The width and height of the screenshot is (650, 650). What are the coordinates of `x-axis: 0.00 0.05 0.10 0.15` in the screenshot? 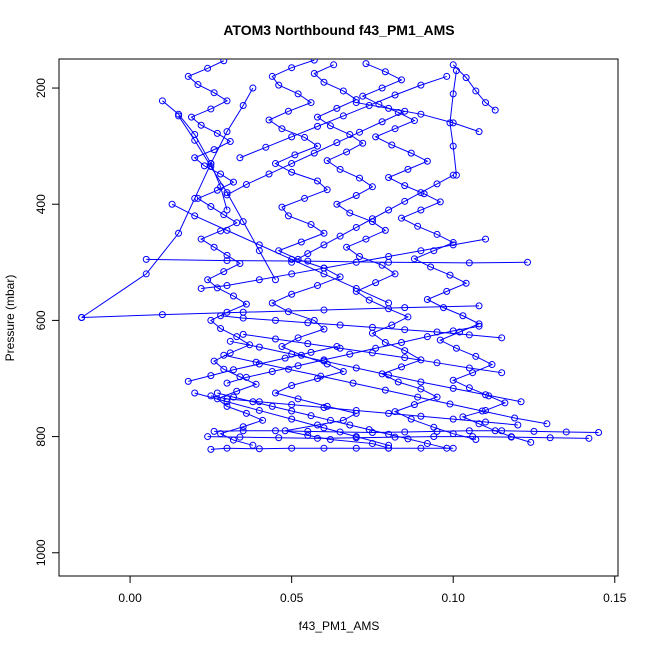 It's located at (372, 590).